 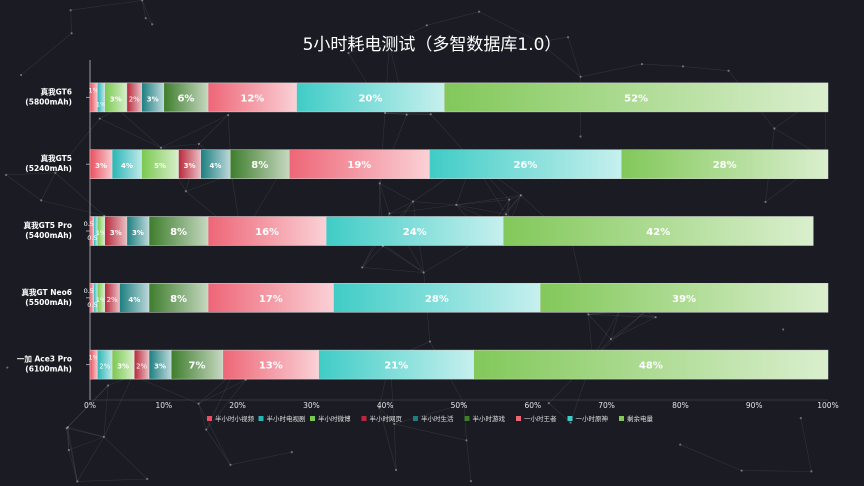 What do you see at coordinates (532, 405) in the screenshot?
I see `x-tick-label: 60%` at bounding box center [532, 405].